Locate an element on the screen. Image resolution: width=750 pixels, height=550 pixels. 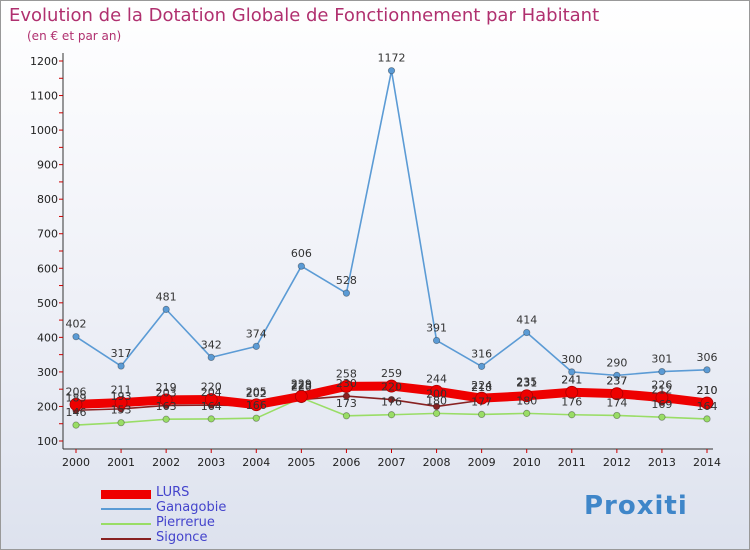
data-label: 169 is located at coordinates (661, 404).